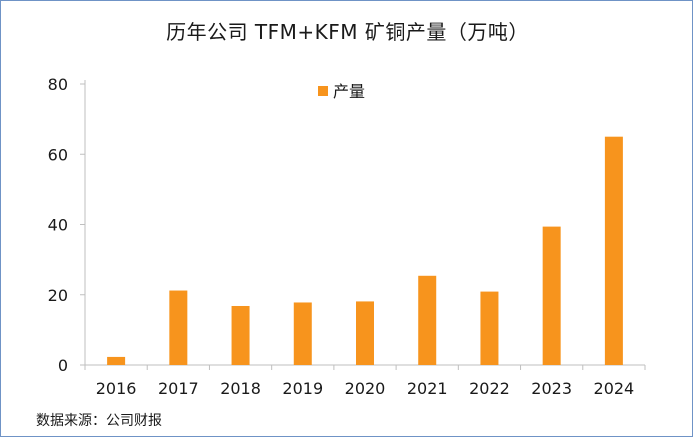 Image resolution: width=695 pixels, height=439 pixels. What do you see at coordinates (58, 295) in the screenshot?
I see `y-tick-label: 20` at bounding box center [58, 295].